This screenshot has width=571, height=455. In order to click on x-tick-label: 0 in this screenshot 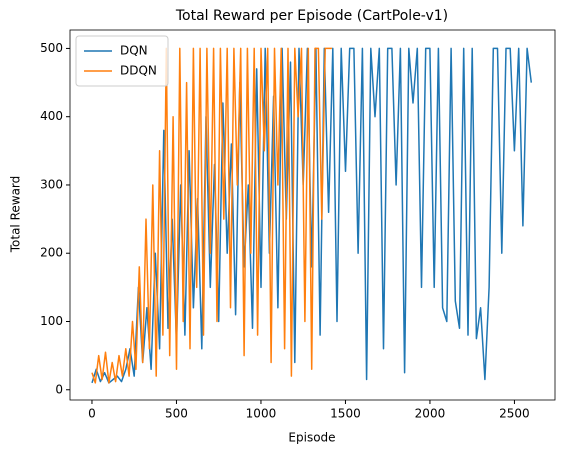, I will do `click(92, 414)`.